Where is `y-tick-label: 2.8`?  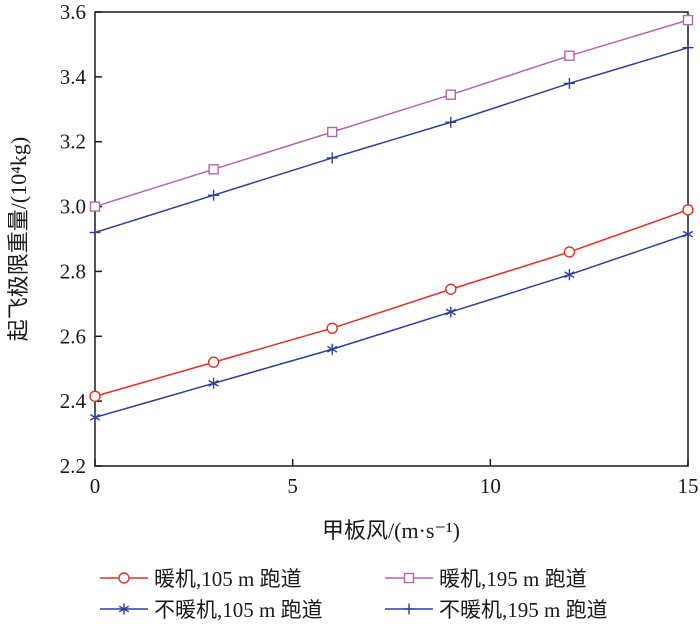 y-tick-label: 2.8 is located at coordinates (73, 271).